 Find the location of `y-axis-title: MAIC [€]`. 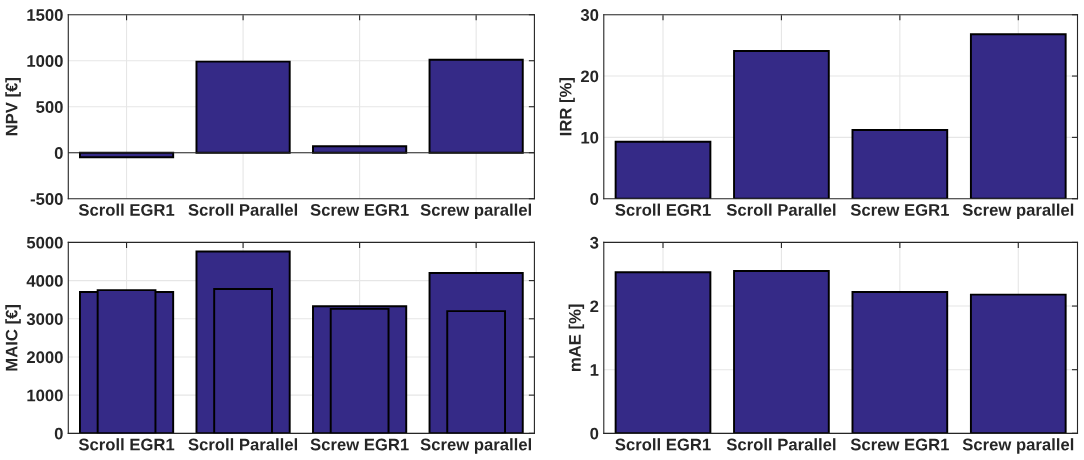

y-axis-title: MAIC [€] is located at coordinates (13, 338).